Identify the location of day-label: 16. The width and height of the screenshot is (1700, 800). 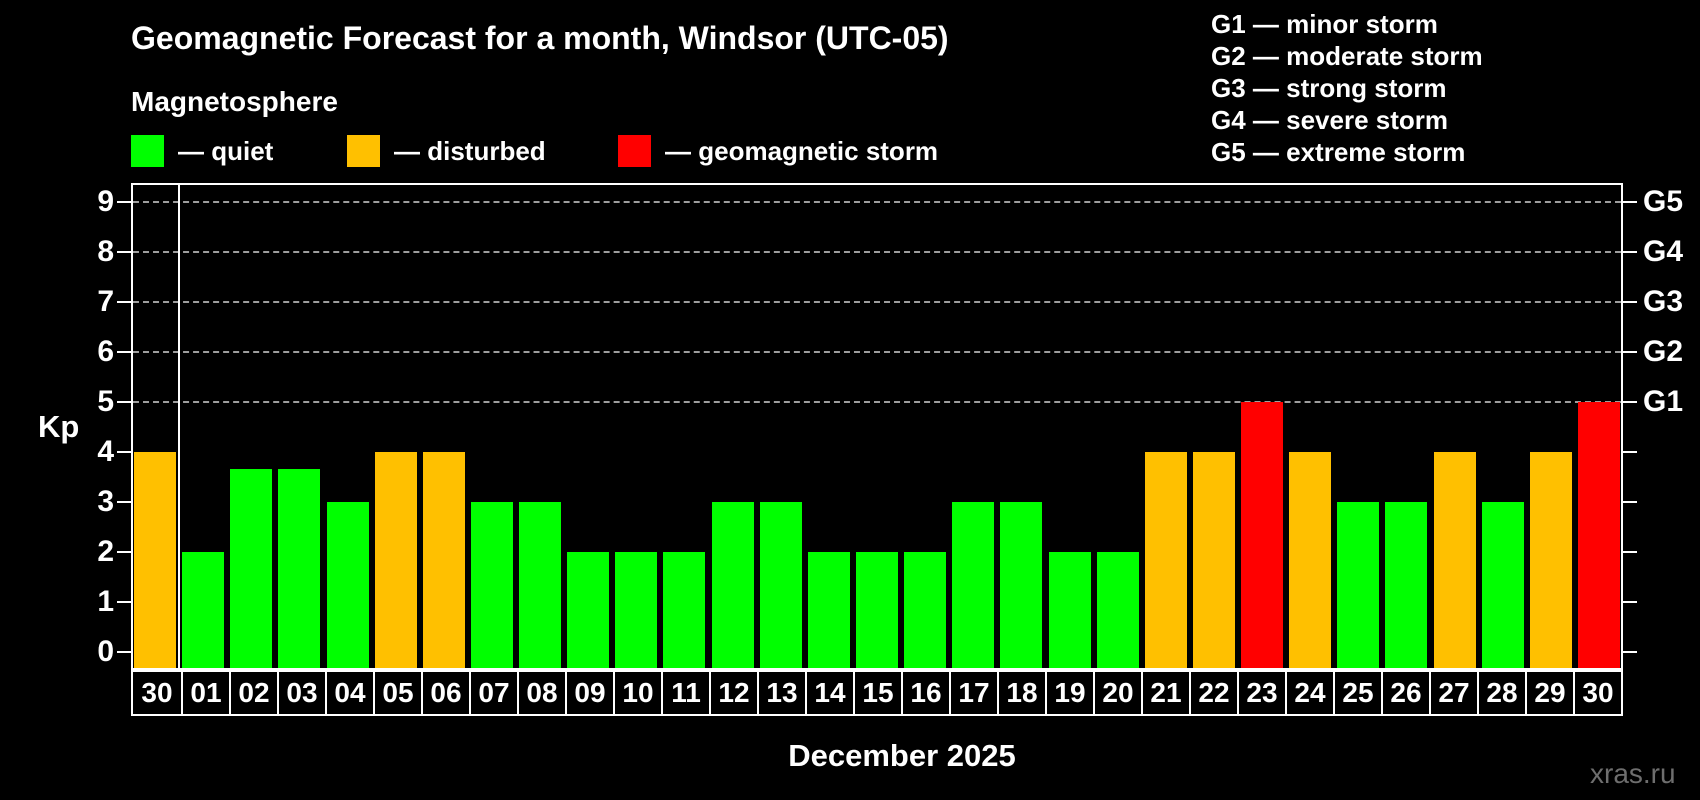
(925, 693).